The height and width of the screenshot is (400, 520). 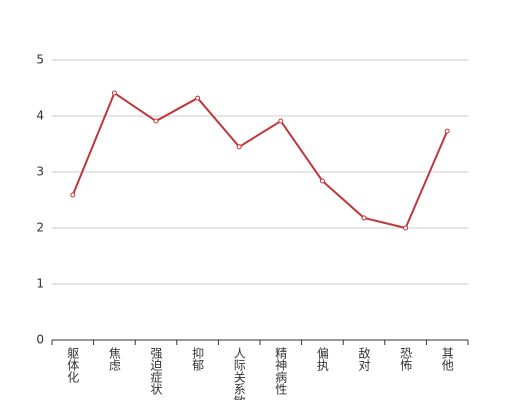 I want to click on x-tick-label: 恐怖, so click(x=406, y=359).